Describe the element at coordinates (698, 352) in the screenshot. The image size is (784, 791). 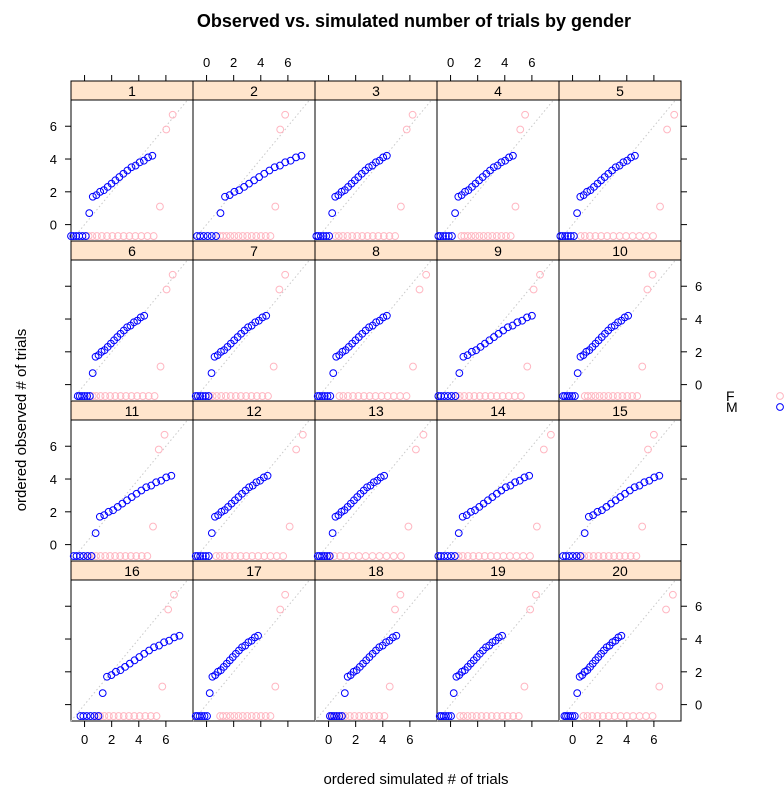
I see `y-tick-label-right-1-2: 2` at that location.